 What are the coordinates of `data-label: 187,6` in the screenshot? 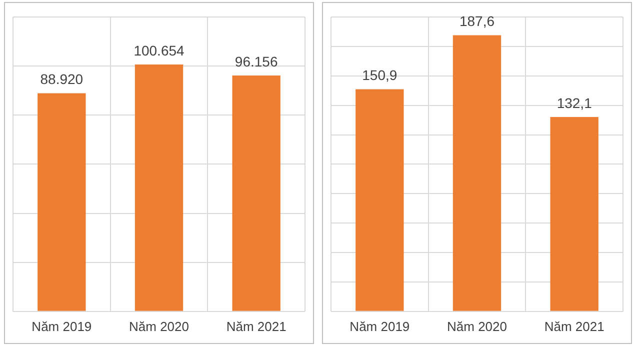 It's located at (477, 21).